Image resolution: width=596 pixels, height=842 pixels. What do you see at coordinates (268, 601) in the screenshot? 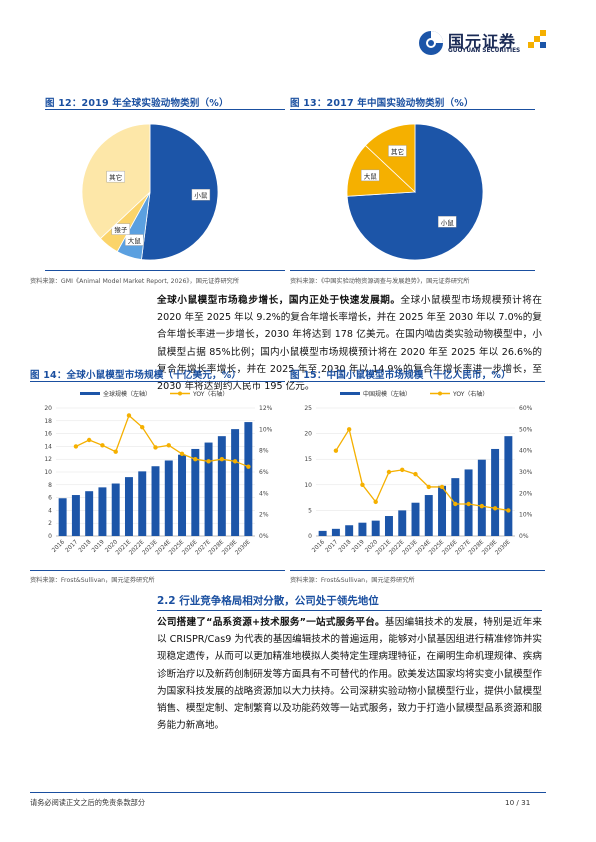
I see `section-title: 2.2 行业竞争格局相对分散，公司处于领先地位` at bounding box center [268, 601].